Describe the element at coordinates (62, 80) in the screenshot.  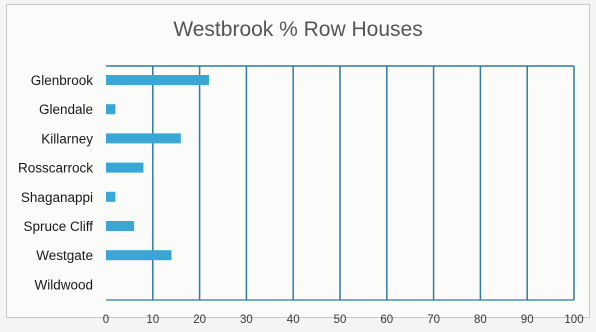
I see `category-label: Glenbrook` at that location.